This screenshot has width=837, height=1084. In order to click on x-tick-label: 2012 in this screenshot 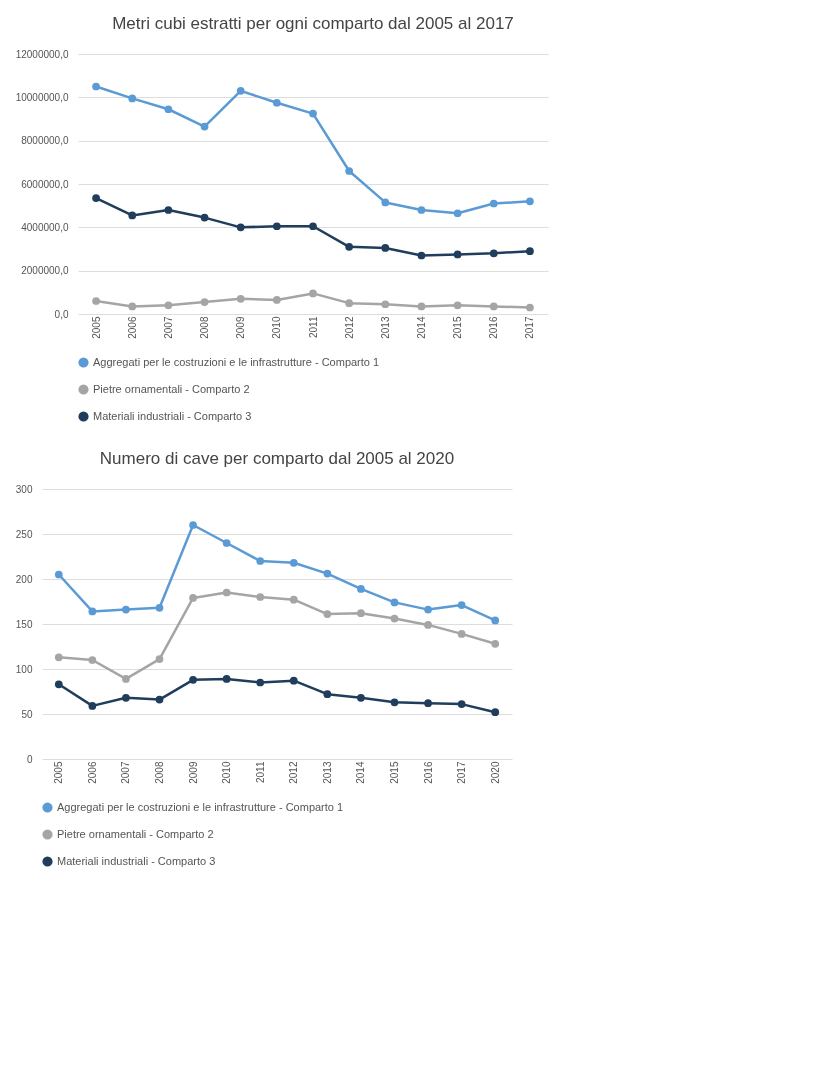, I will do `click(294, 772)`.